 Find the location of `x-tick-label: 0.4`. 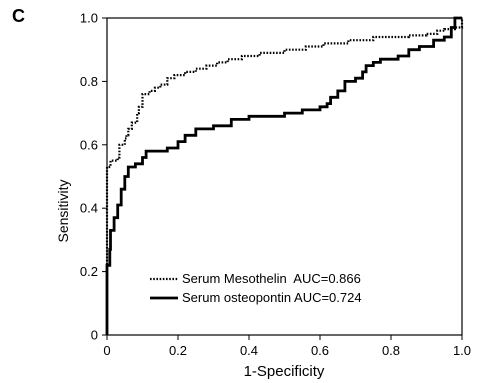

x-tick-label: 0.4 is located at coordinates (249, 350).